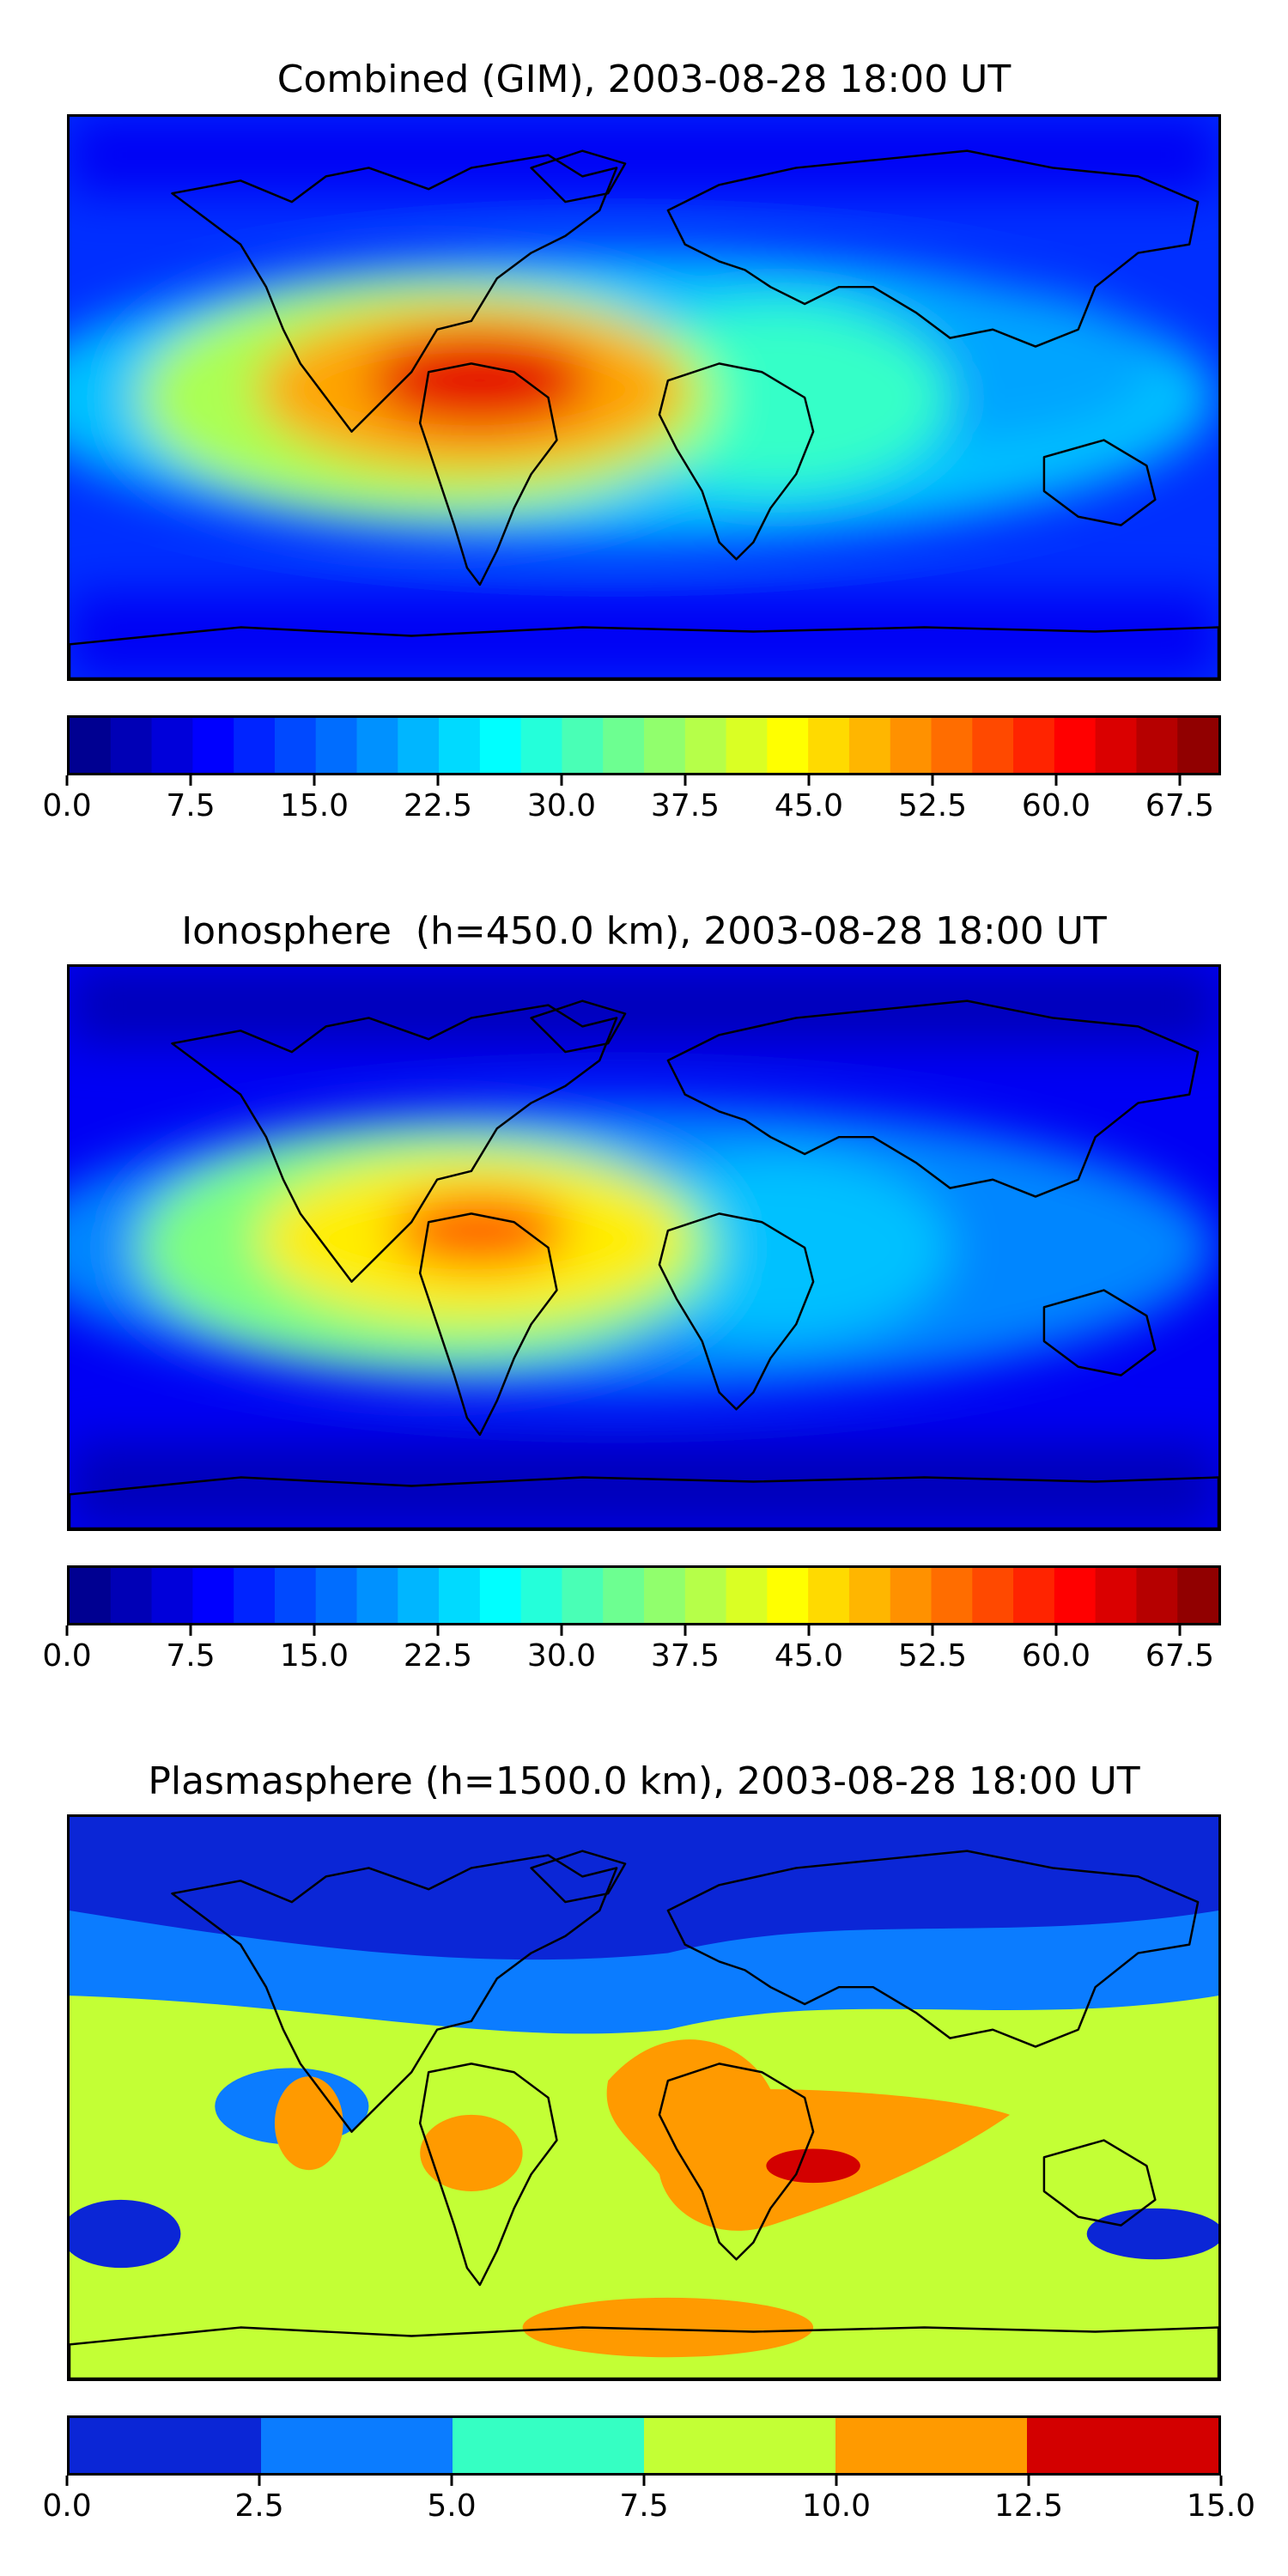 The width and height of the screenshot is (1288, 2576). I want to click on colorbar-tick-label: 10.0, so click(836, 2506).